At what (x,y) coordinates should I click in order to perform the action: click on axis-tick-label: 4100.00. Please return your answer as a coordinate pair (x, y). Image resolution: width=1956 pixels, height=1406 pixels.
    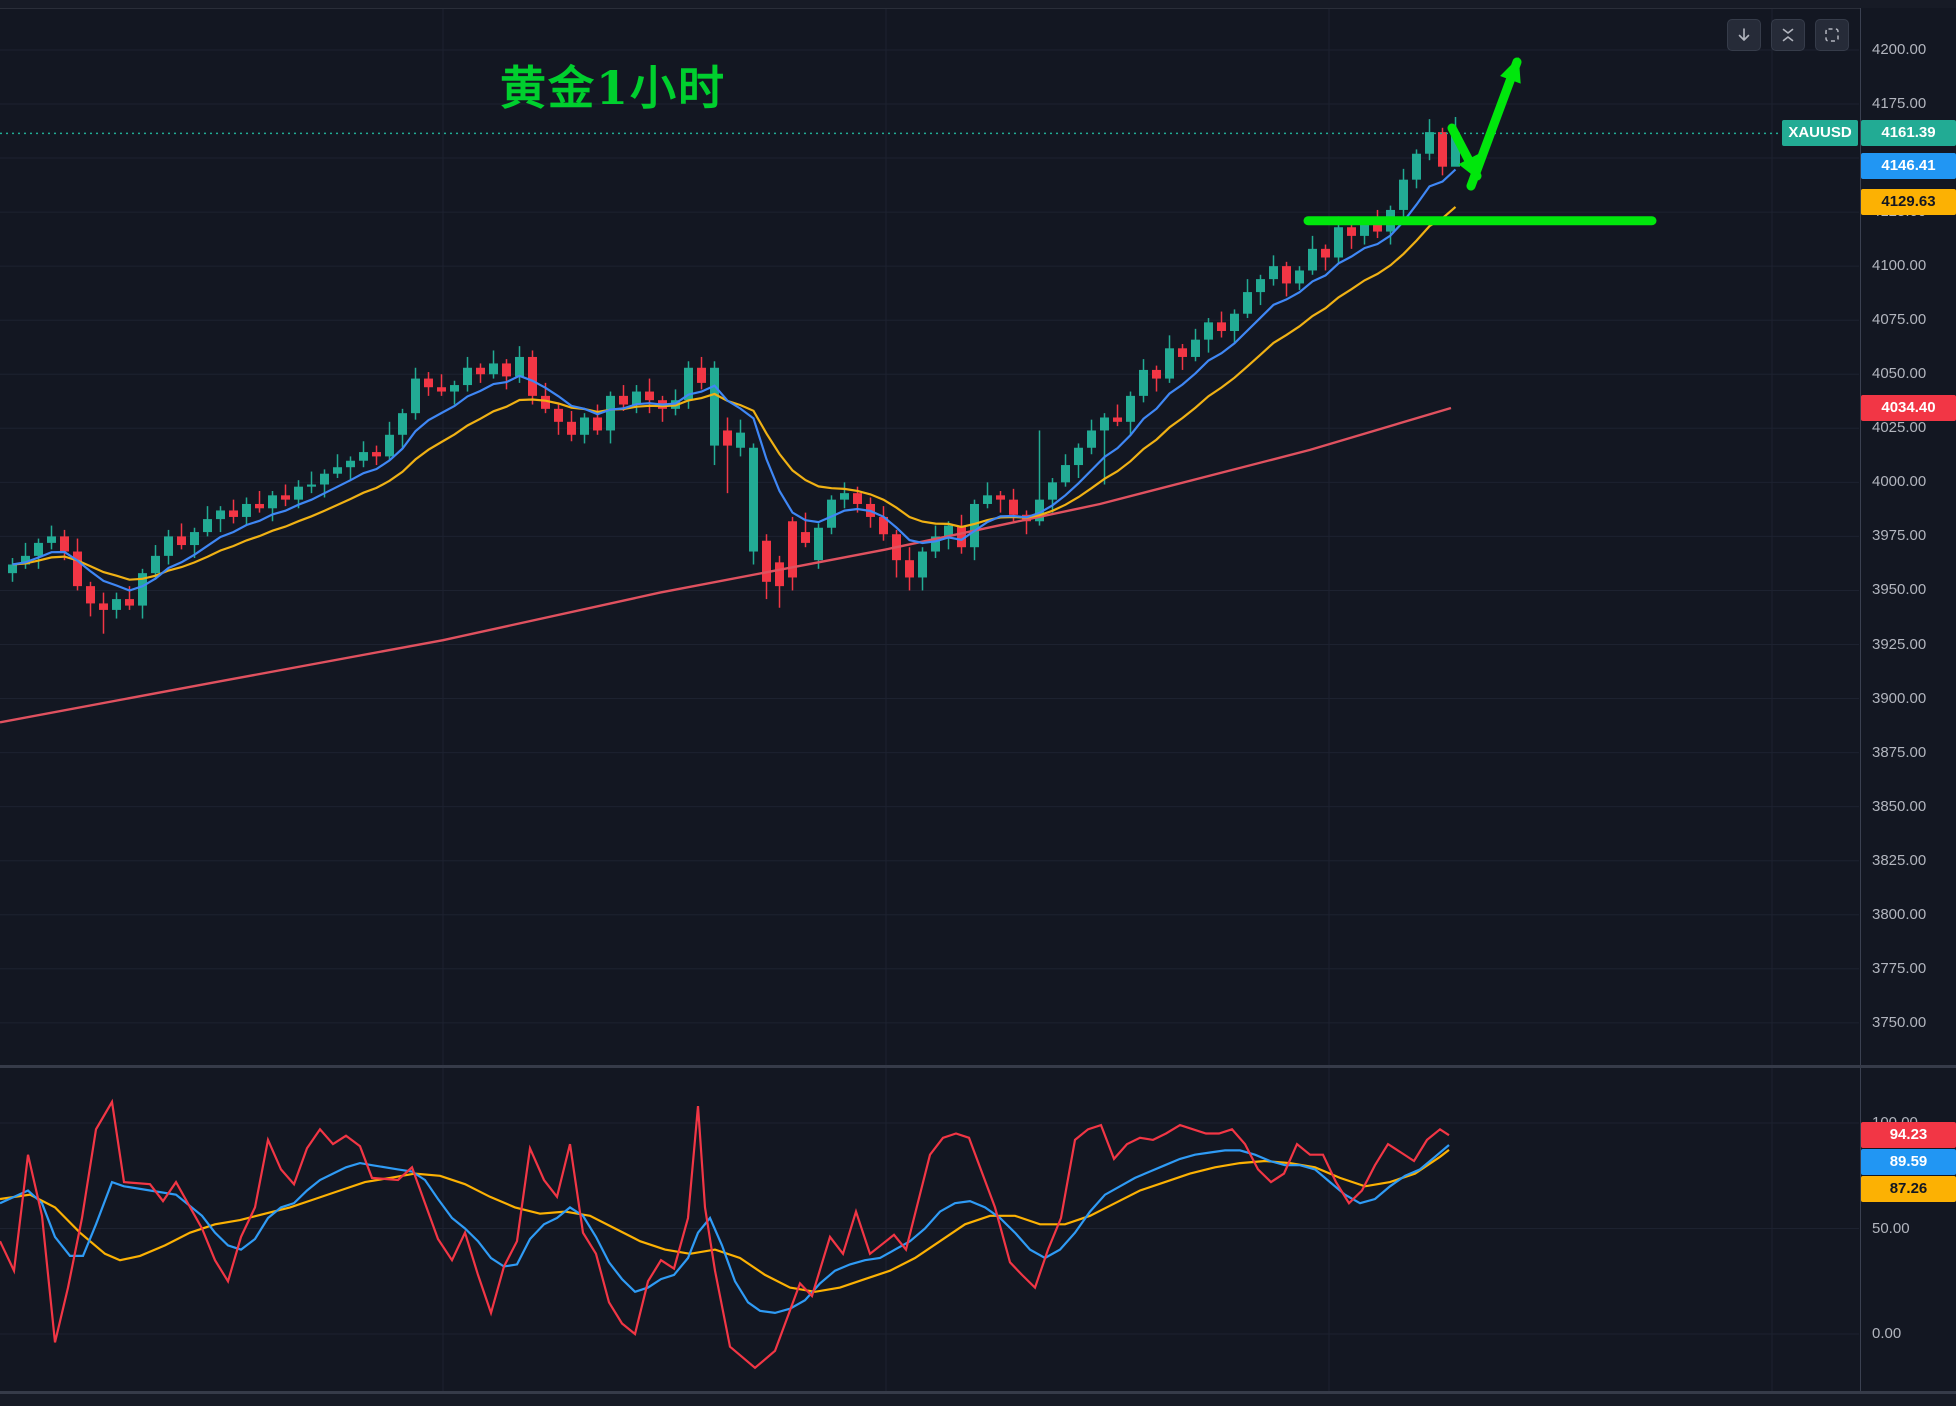
    Looking at the image, I should click on (1899, 266).